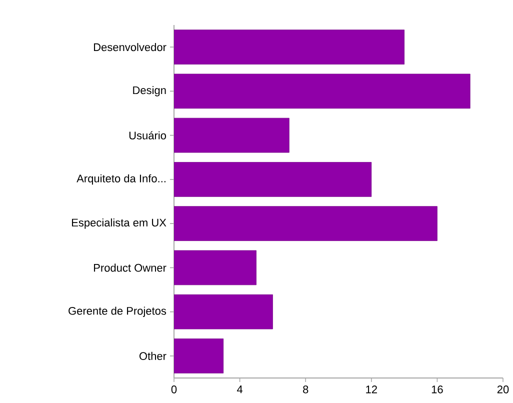  Describe the element at coordinates (117, 311) in the screenshot. I see `y-tick-label: Gerente de Projetos` at that location.